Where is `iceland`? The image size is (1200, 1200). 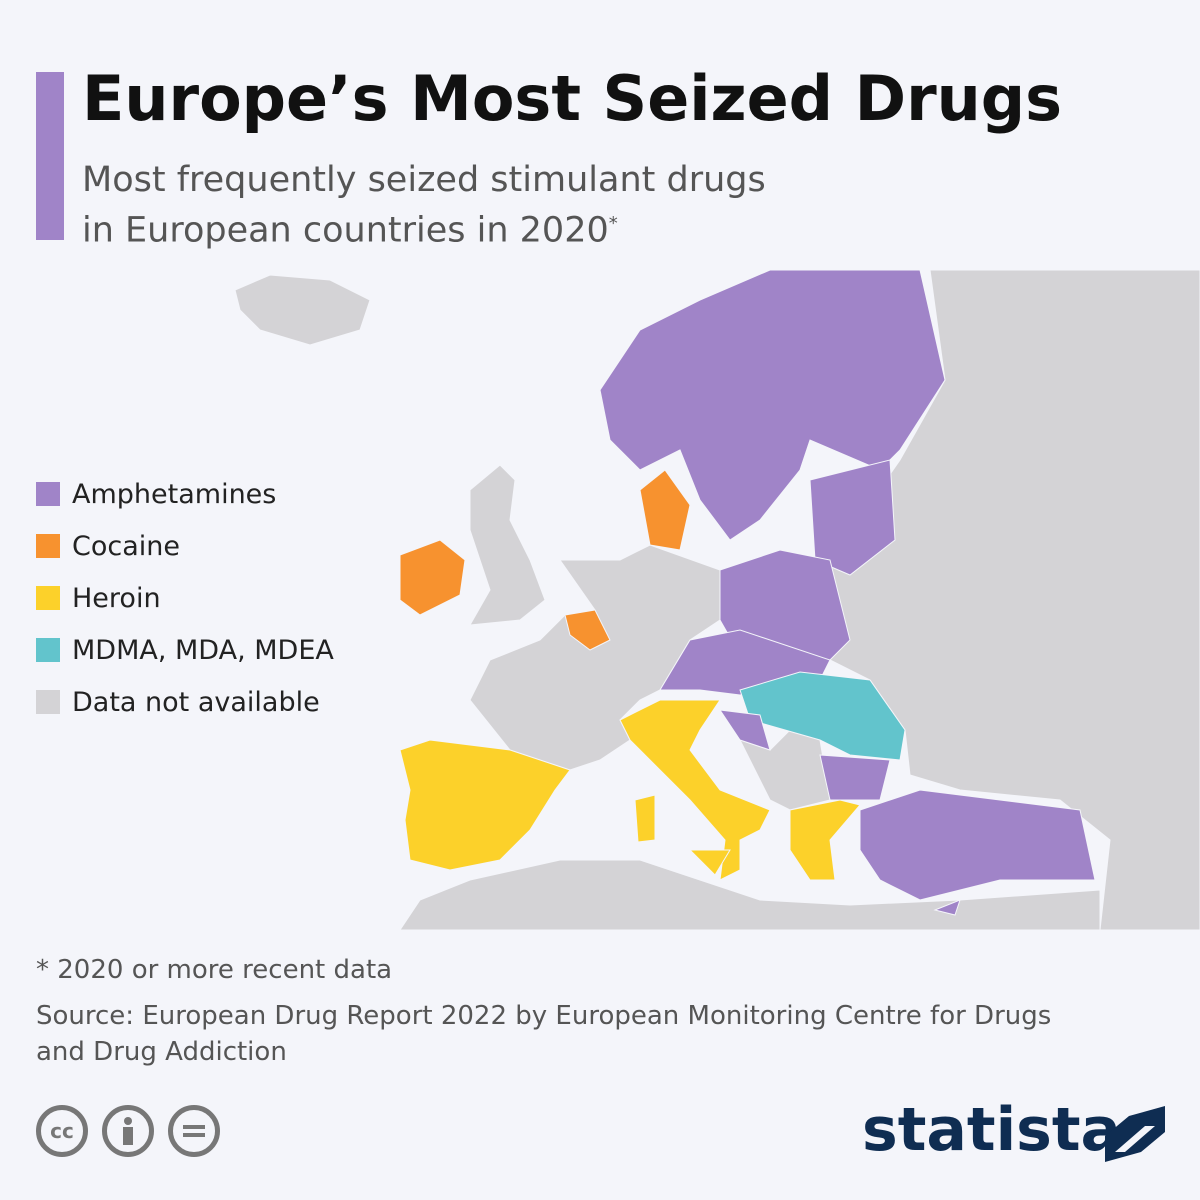 iceland is located at coordinates (302, 310).